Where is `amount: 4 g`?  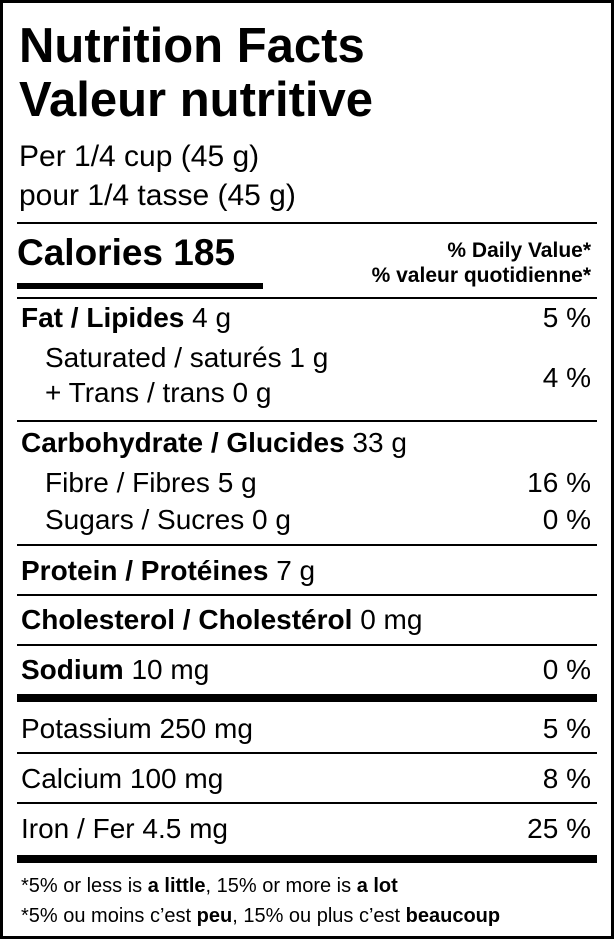 amount: 4 g is located at coordinates (212, 317).